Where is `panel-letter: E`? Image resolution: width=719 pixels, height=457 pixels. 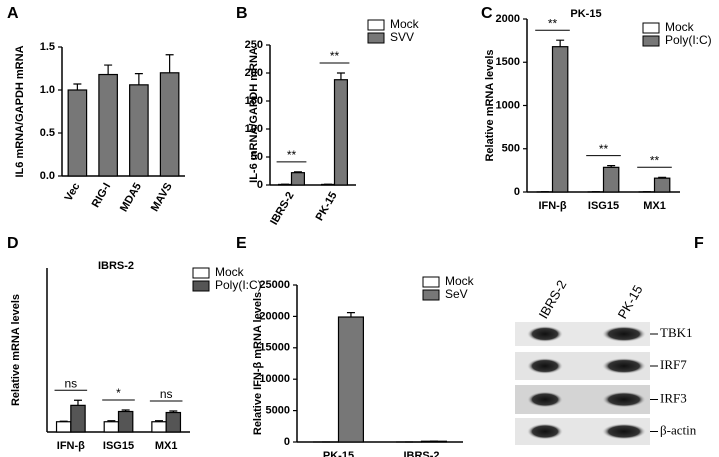
panel-letter: E is located at coordinates (241, 243).